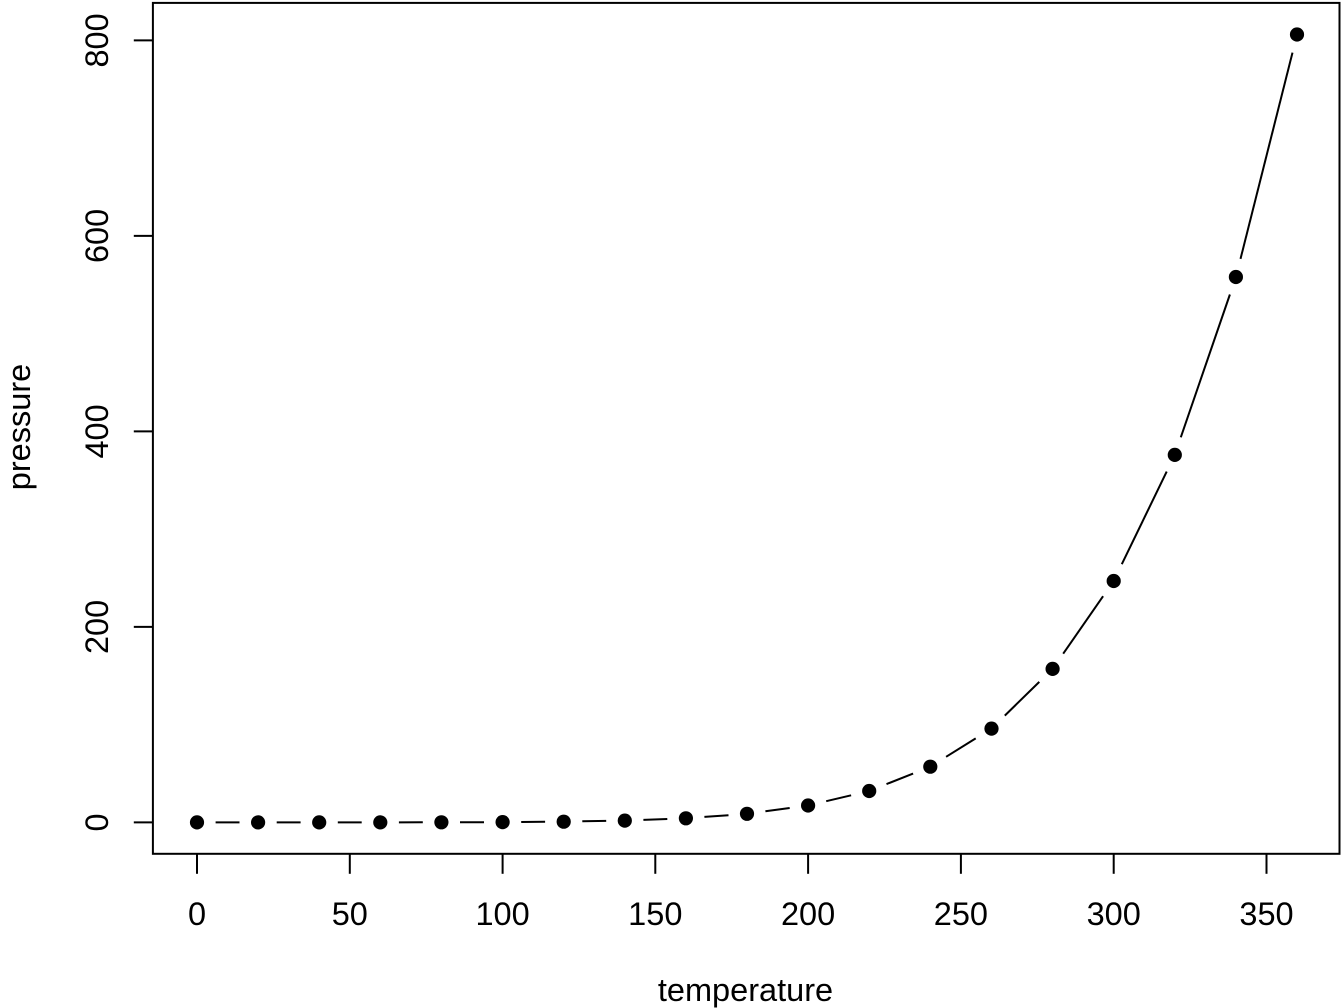 This screenshot has width=1344, height=1008. Describe the element at coordinates (961, 914) in the screenshot. I see `svg-text: 250` at that location.